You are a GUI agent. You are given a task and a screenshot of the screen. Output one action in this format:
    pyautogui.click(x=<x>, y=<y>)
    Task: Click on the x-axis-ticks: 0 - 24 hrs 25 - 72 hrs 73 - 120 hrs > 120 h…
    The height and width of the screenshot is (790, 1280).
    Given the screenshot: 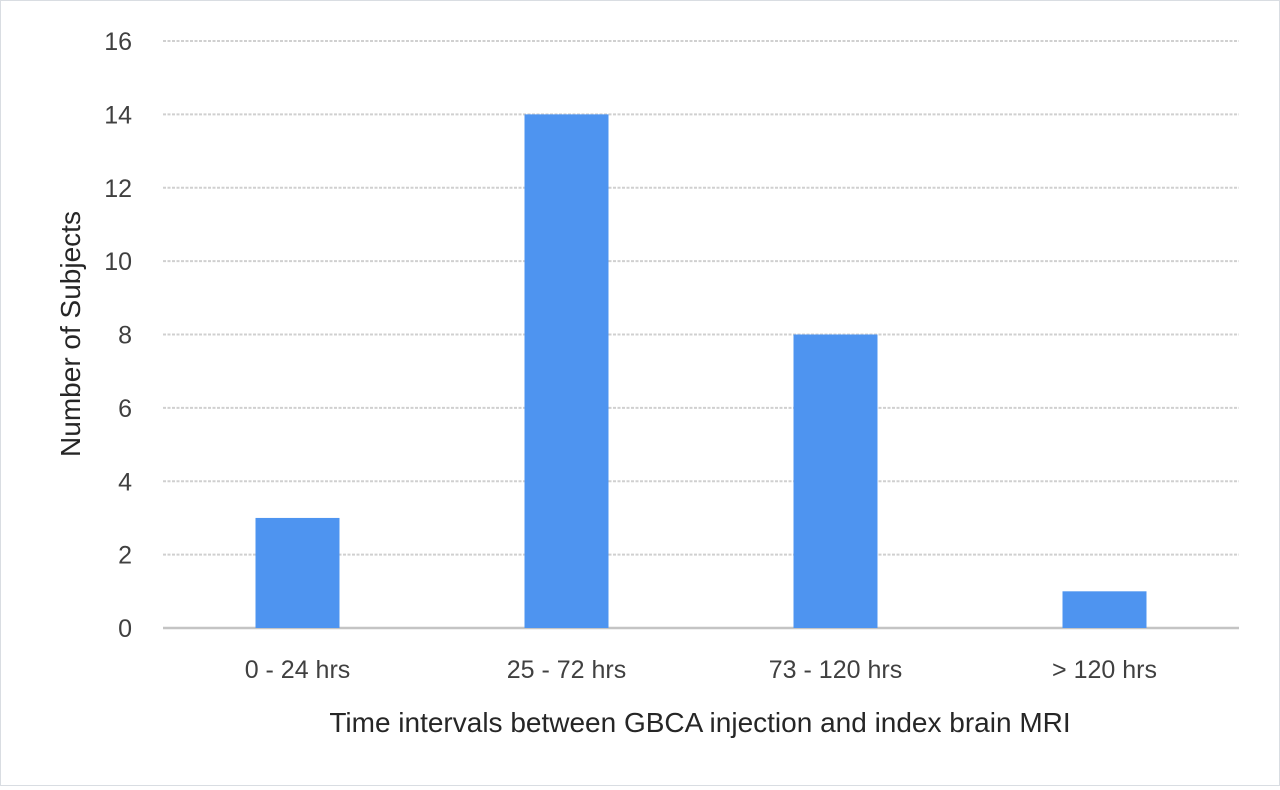 What is the action you would take?
    pyautogui.click(x=701, y=670)
    